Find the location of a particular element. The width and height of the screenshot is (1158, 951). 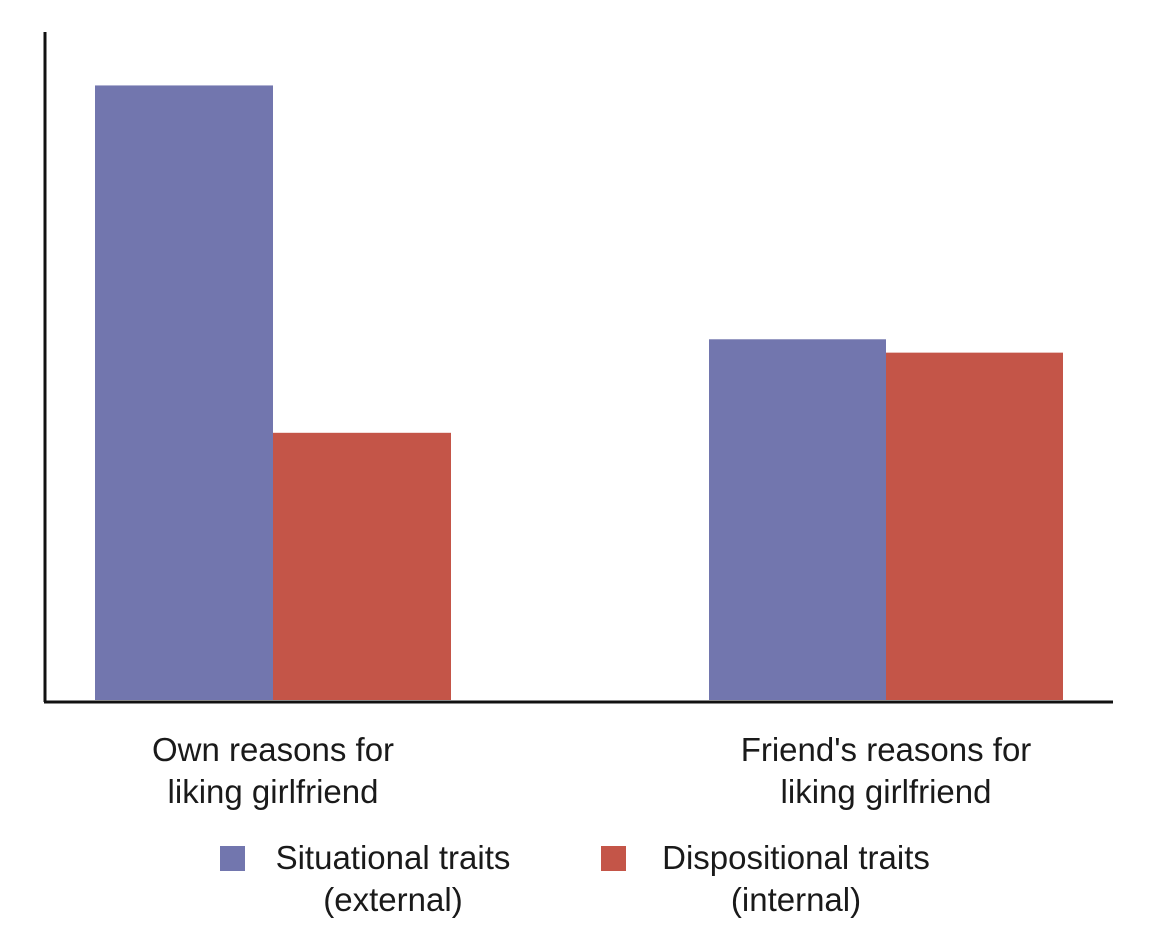

bar-dispositional-friend is located at coordinates (974, 526).